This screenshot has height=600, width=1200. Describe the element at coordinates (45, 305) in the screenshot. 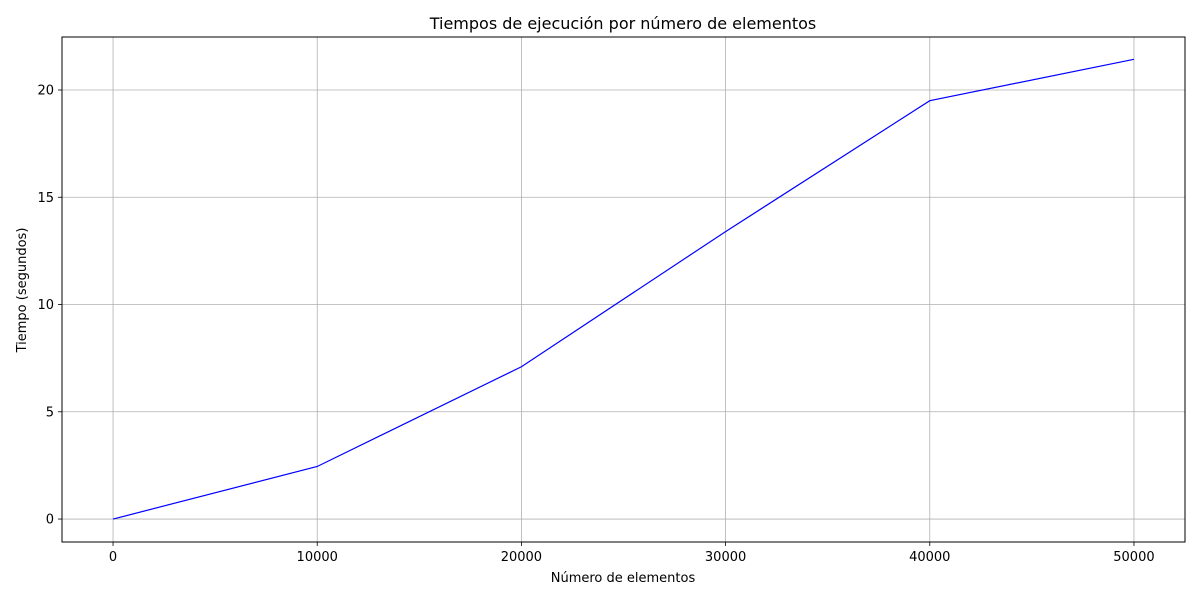

I see `y-tick-label: 10` at that location.